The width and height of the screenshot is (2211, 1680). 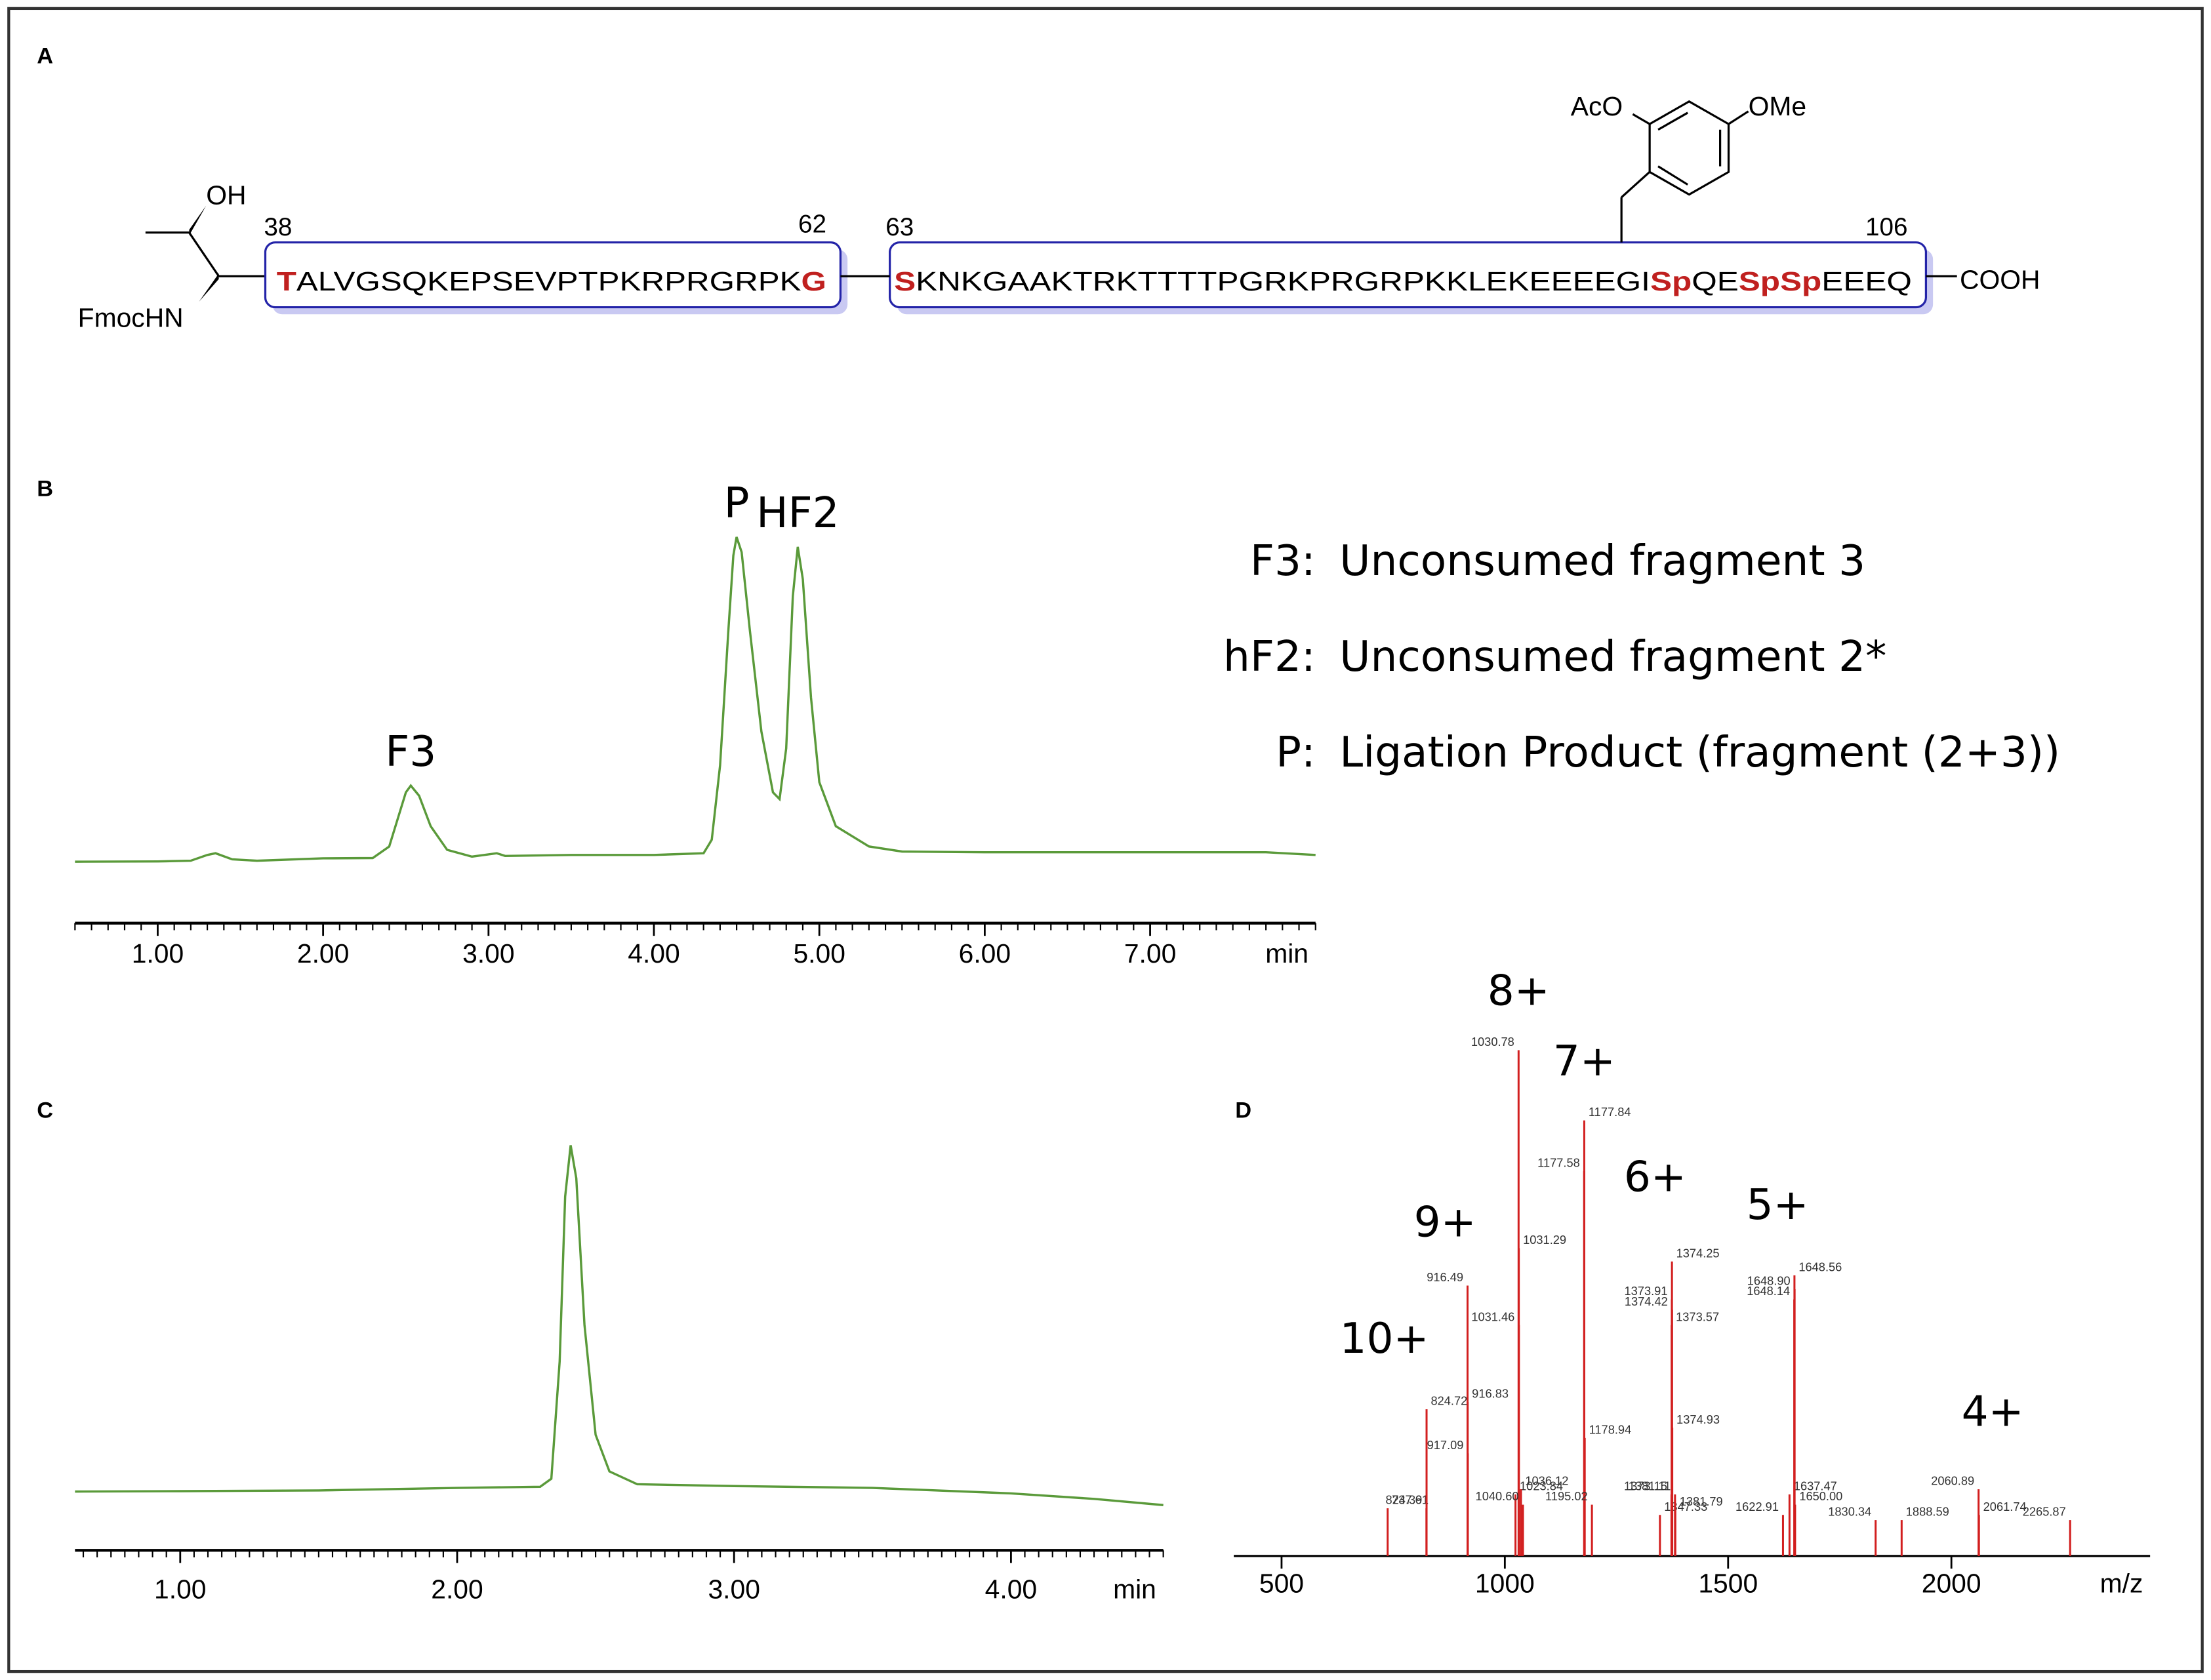 What do you see at coordinates (819, 953) in the screenshot?
I see `x-tick-label: 5.00` at bounding box center [819, 953].